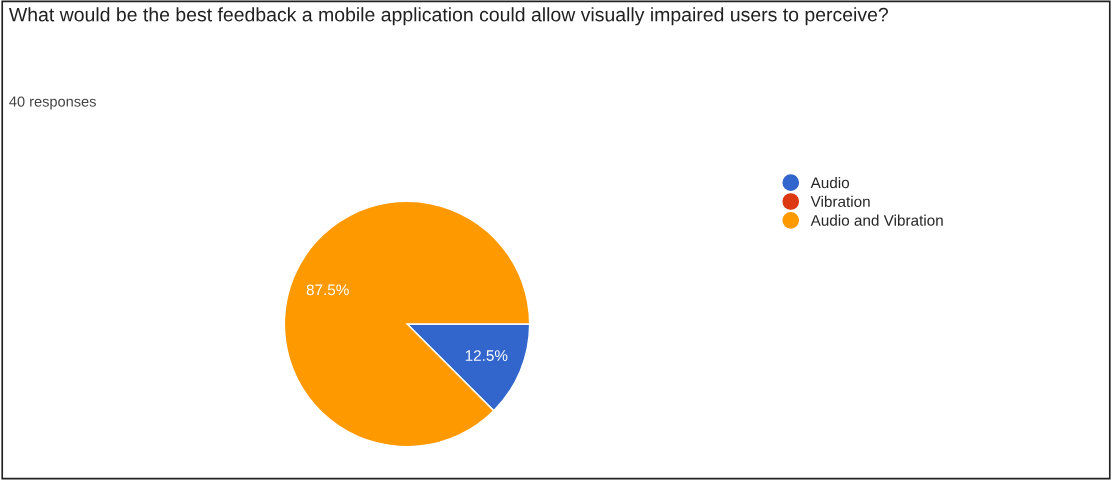  Describe the element at coordinates (448, 16) in the screenshot. I see `chart-title: What would be the best feedback a mobile application could allow visually impaired users to perceive?` at that location.